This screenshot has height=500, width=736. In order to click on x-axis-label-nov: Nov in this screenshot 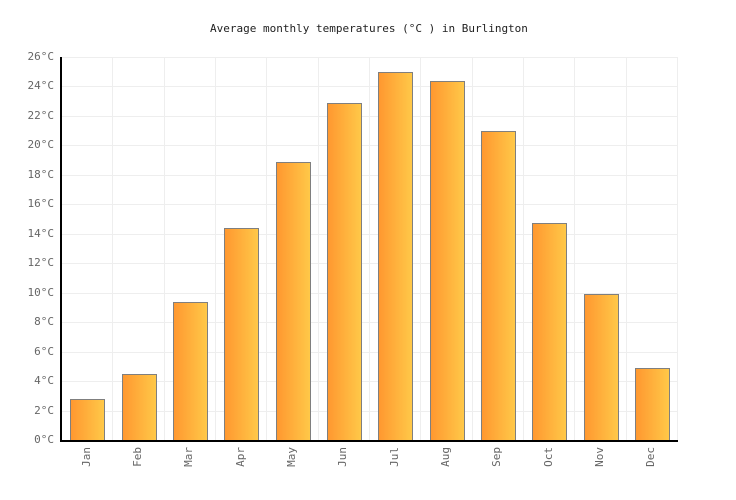, I will do `click(599, 457)`.